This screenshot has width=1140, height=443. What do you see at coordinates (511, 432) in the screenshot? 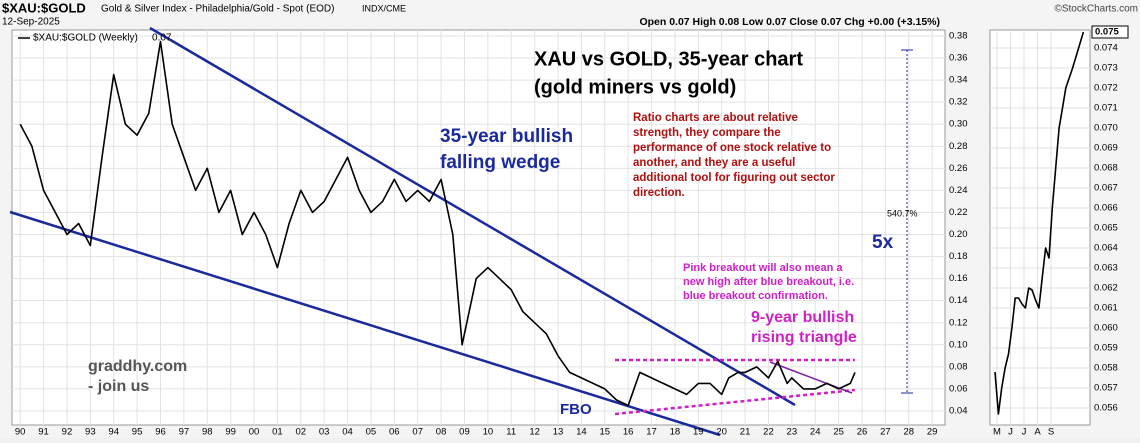
I see `x-tick-label: 11` at bounding box center [511, 432].